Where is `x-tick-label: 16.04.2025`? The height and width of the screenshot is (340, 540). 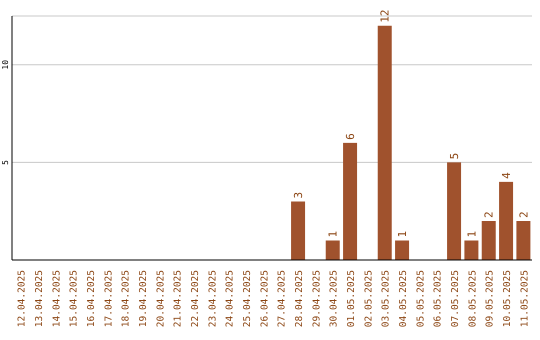
x-tick-label: 16.04.2025 is located at coordinates (91, 299).